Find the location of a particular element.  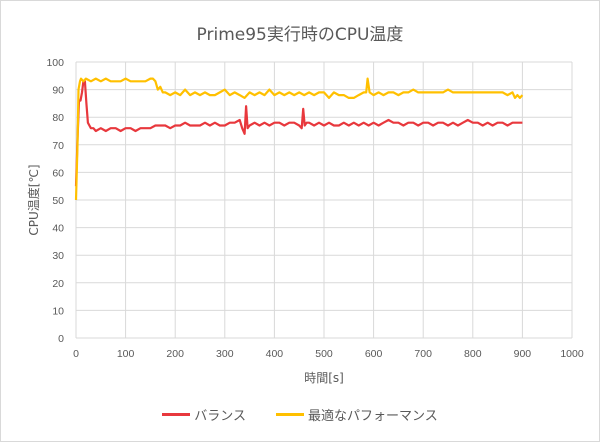

x-tick-label: 700 is located at coordinates (423, 354).